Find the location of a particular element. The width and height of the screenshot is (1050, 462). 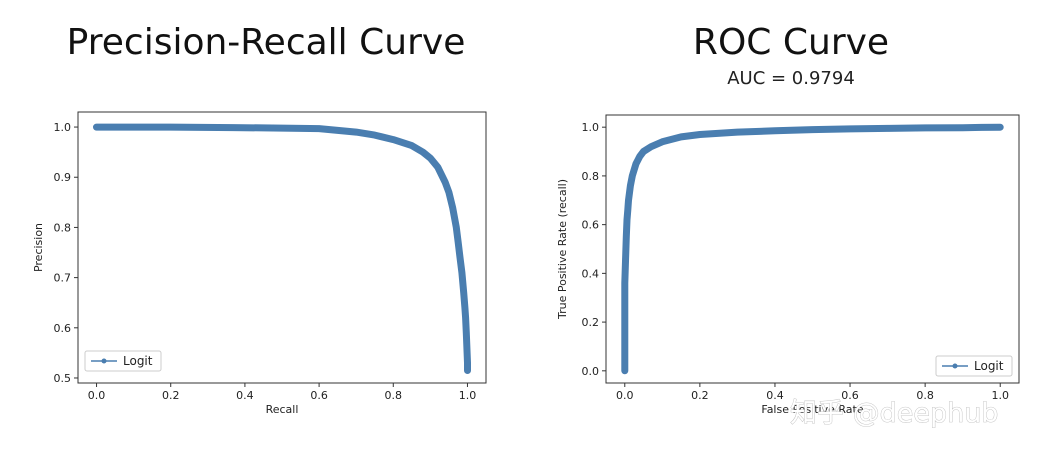

pr-x-tick-label: 0.2 is located at coordinates (171, 395).